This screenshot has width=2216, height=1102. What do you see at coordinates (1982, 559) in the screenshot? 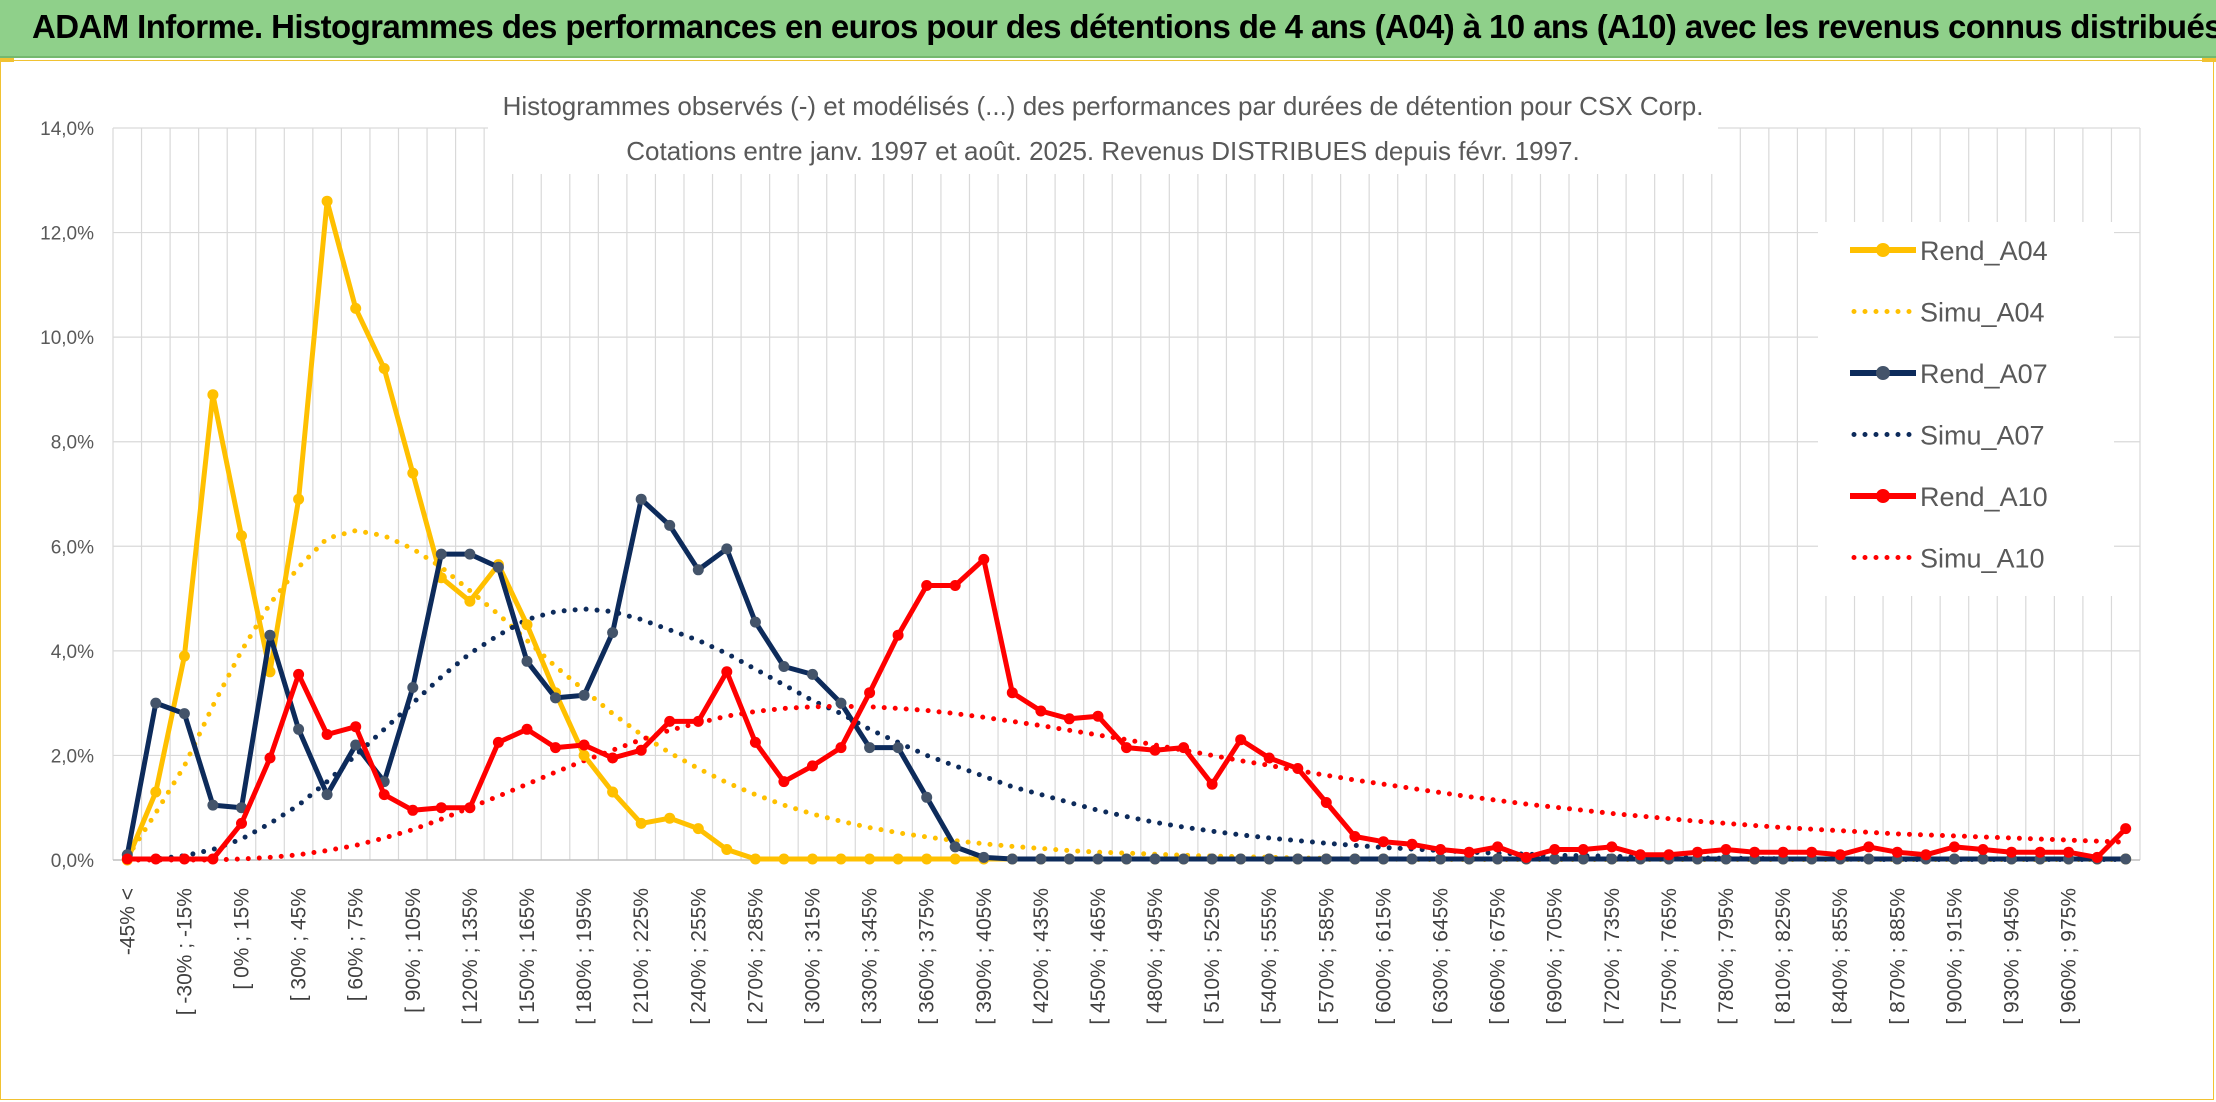
I see `legend-label: Simu_A10` at bounding box center [1982, 559].